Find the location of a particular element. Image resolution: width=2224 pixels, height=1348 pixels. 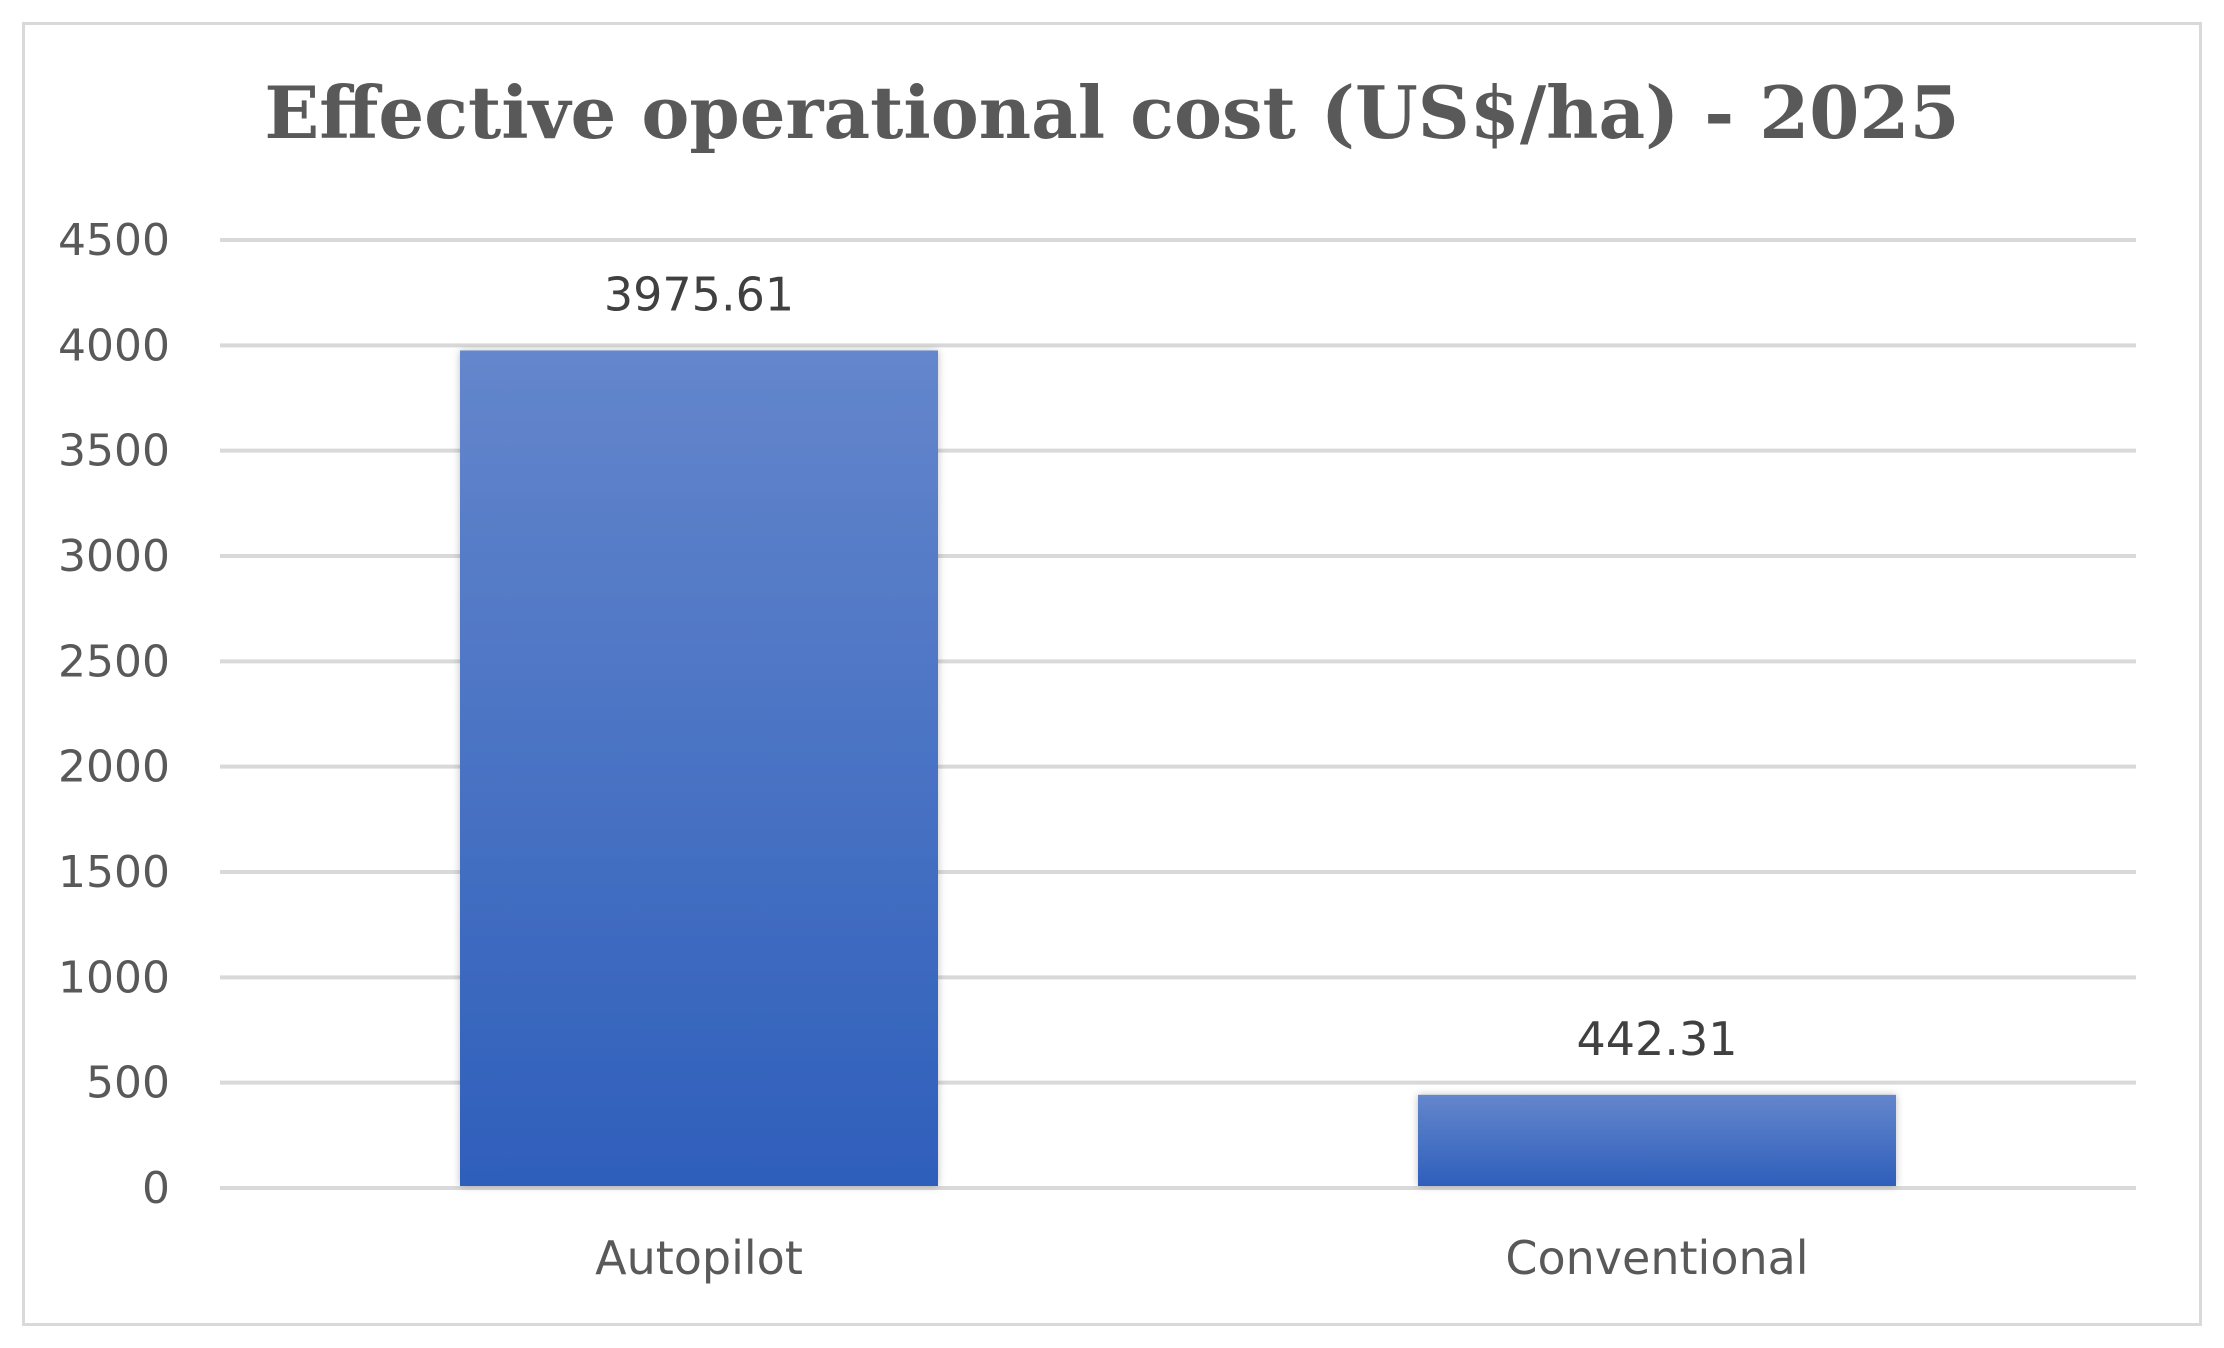

y-tick-label: 2000 is located at coordinates (114, 767).